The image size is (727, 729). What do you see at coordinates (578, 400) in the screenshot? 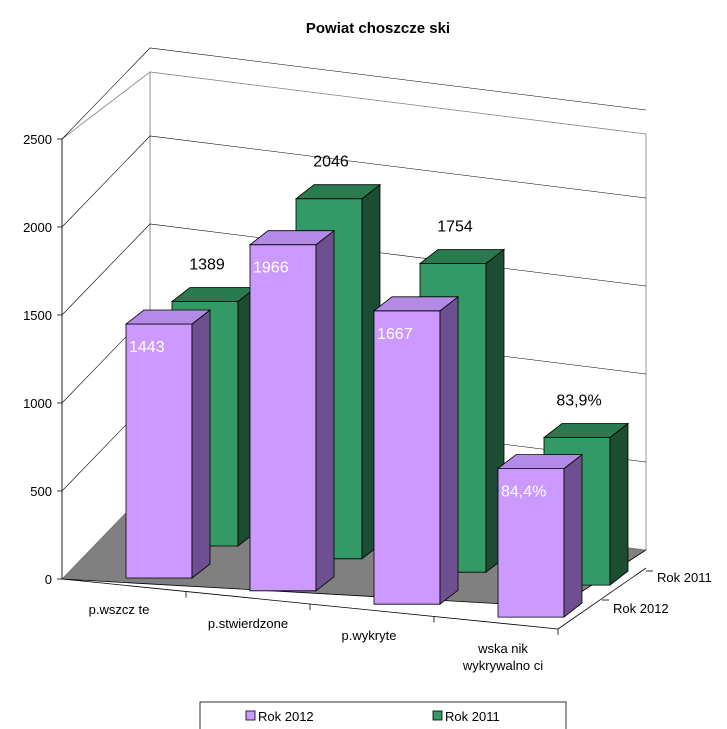
I see `data-label: 83,9%` at bounding box center [578, 400].